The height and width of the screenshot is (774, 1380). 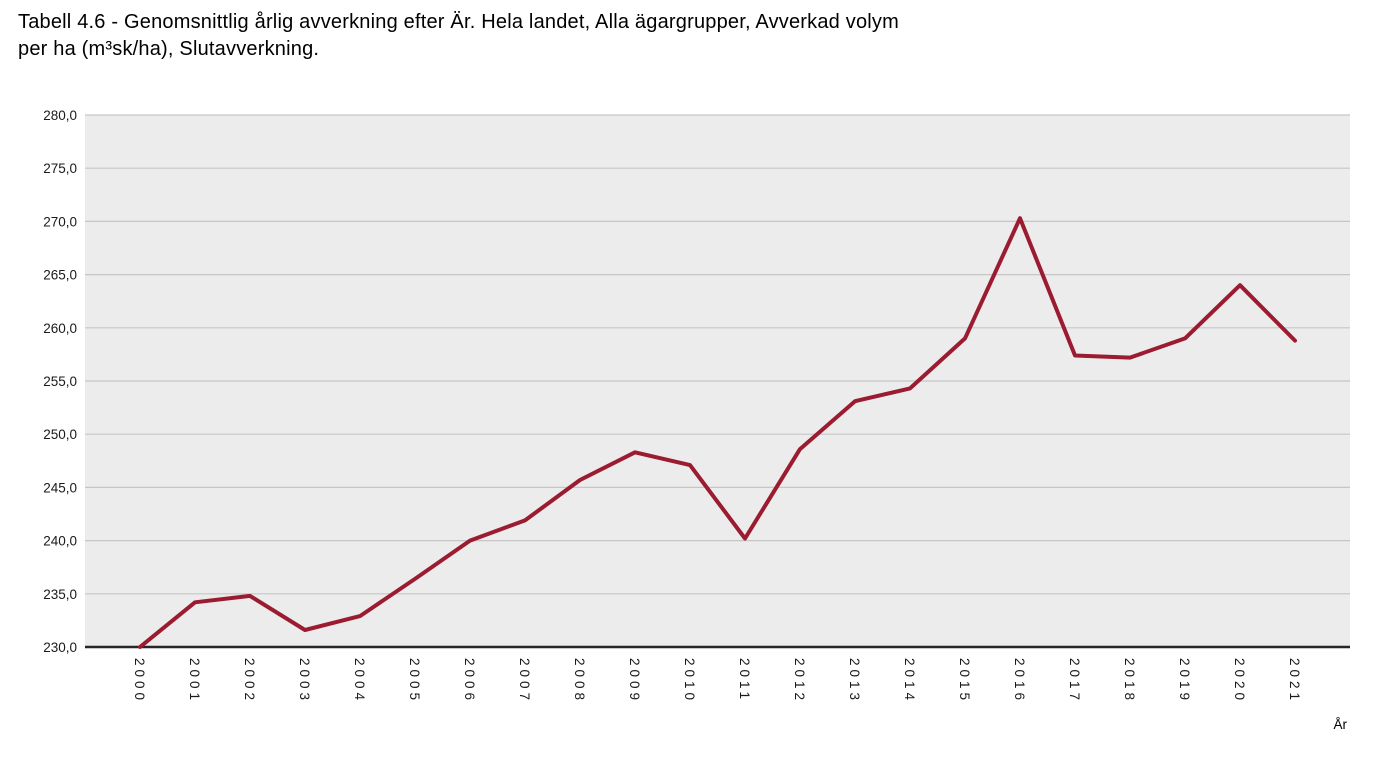 I want to click on x-tick-label: 2013, so click(x=854, y=681).